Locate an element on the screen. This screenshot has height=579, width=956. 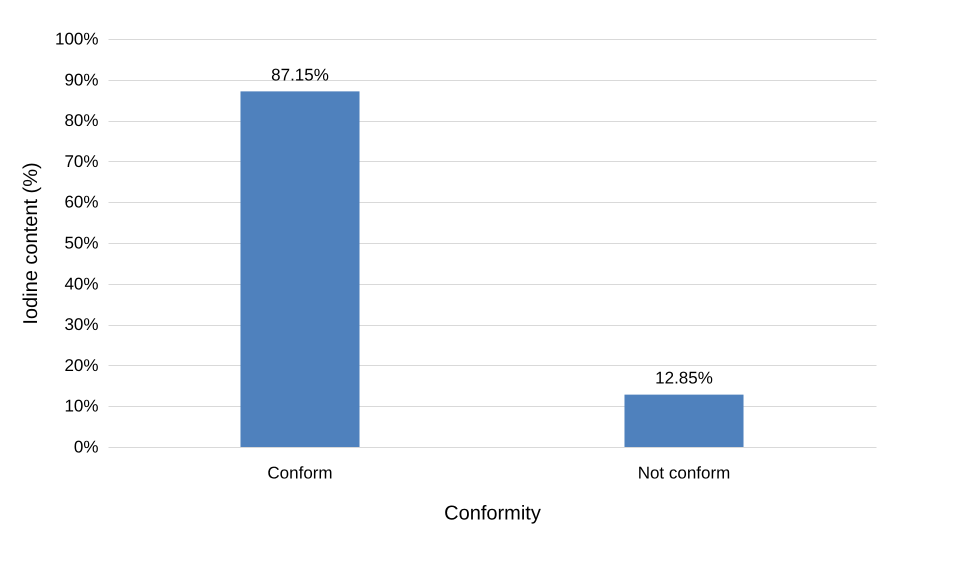
y-tick-label: 90% is located at coordinates (81, 80).